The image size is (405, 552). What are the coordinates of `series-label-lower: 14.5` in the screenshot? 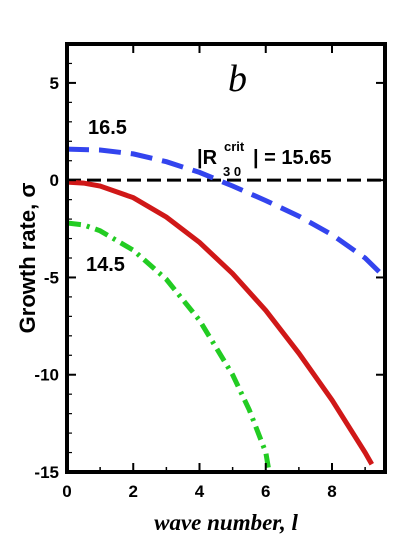 It's located at (105, 265).